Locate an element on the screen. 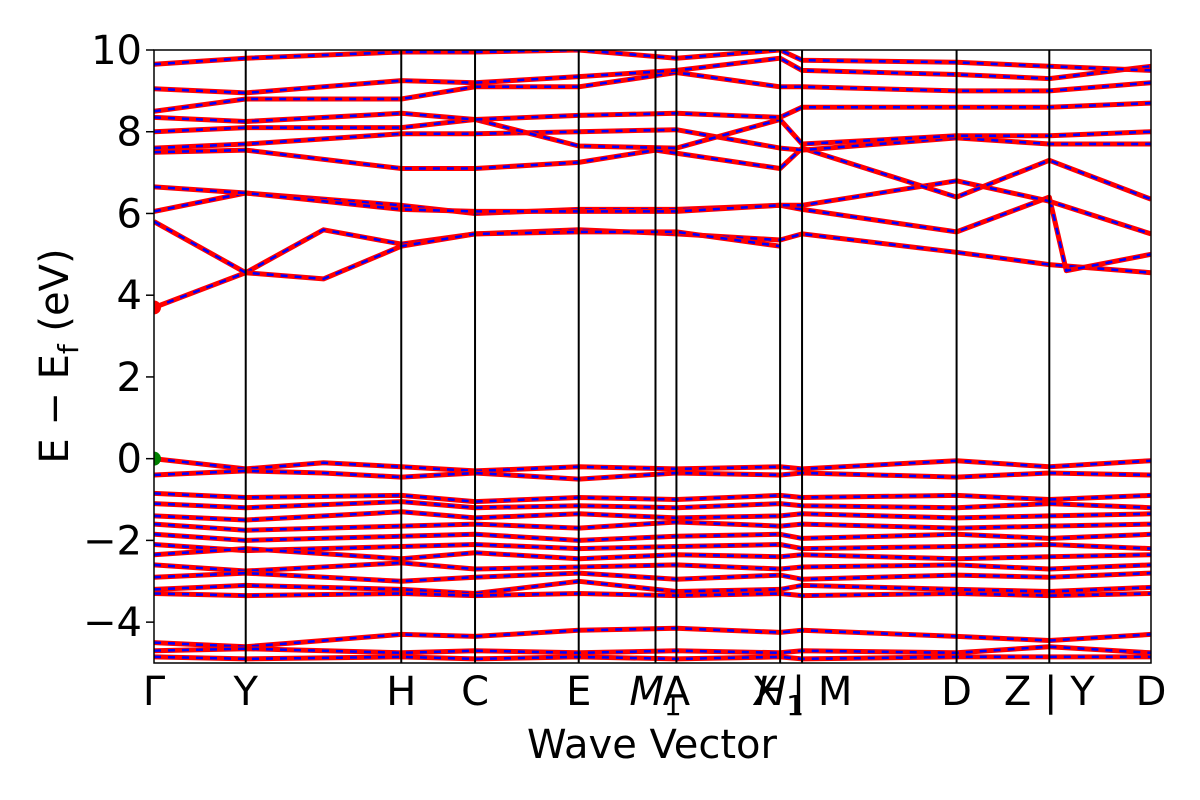 The image size is (1200, 800). cbm-marker is located at coordinates (157, 307).